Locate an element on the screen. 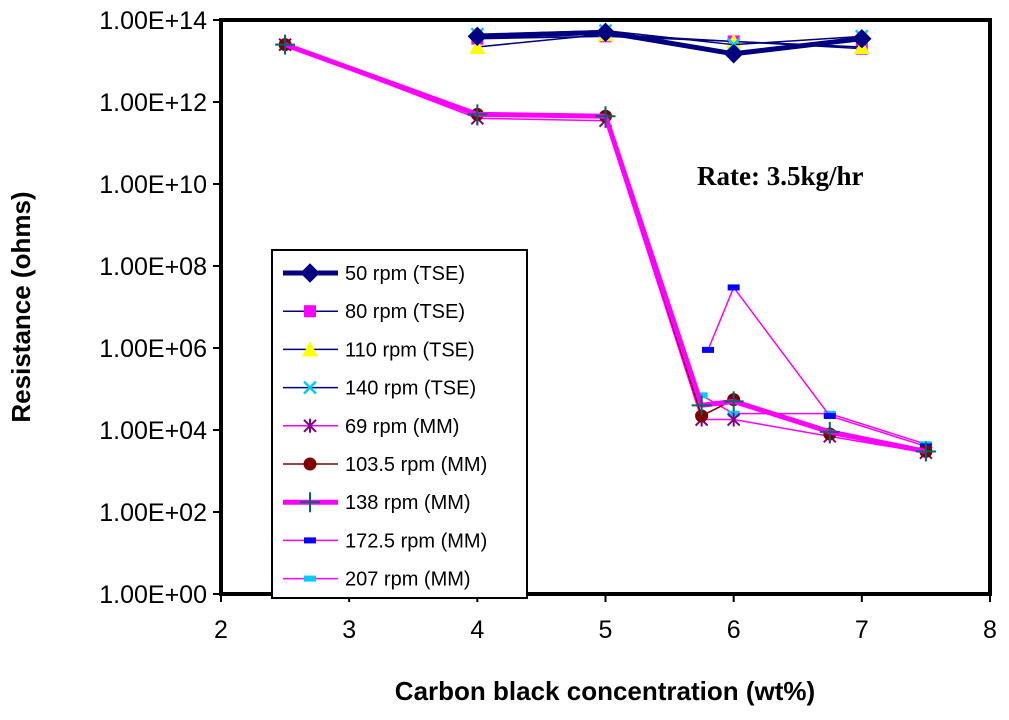  y-tick-label: 1.00E+02 is located at coordinates (153, 513).